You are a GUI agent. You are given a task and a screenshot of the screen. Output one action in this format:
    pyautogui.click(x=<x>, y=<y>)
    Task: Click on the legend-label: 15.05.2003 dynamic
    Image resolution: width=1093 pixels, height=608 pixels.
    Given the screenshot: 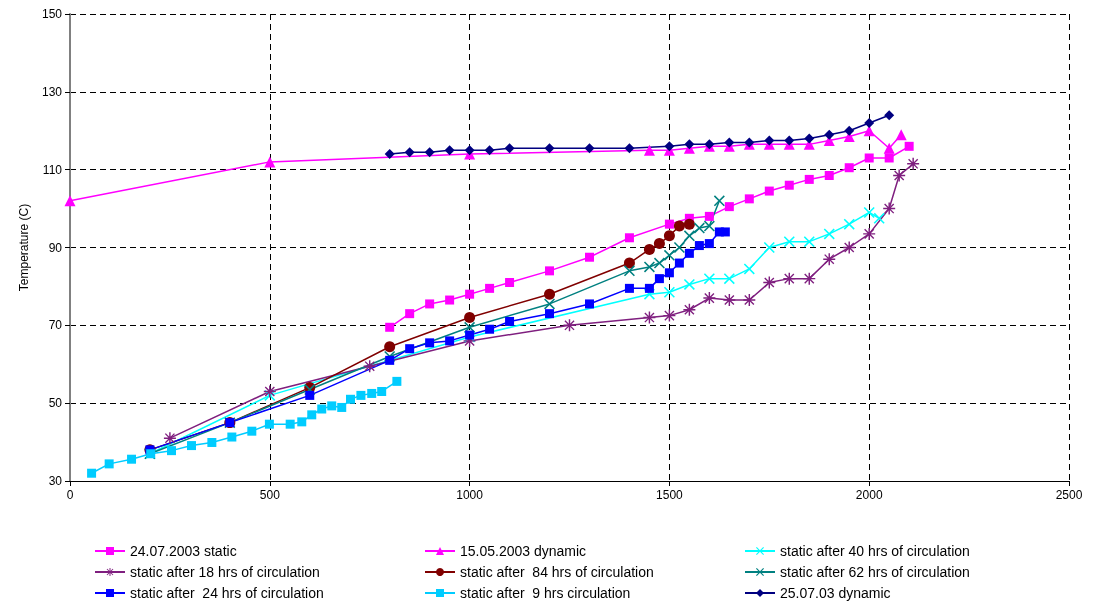 What is the action you would take?
    pyautogui.click(x=523, y=551)
    